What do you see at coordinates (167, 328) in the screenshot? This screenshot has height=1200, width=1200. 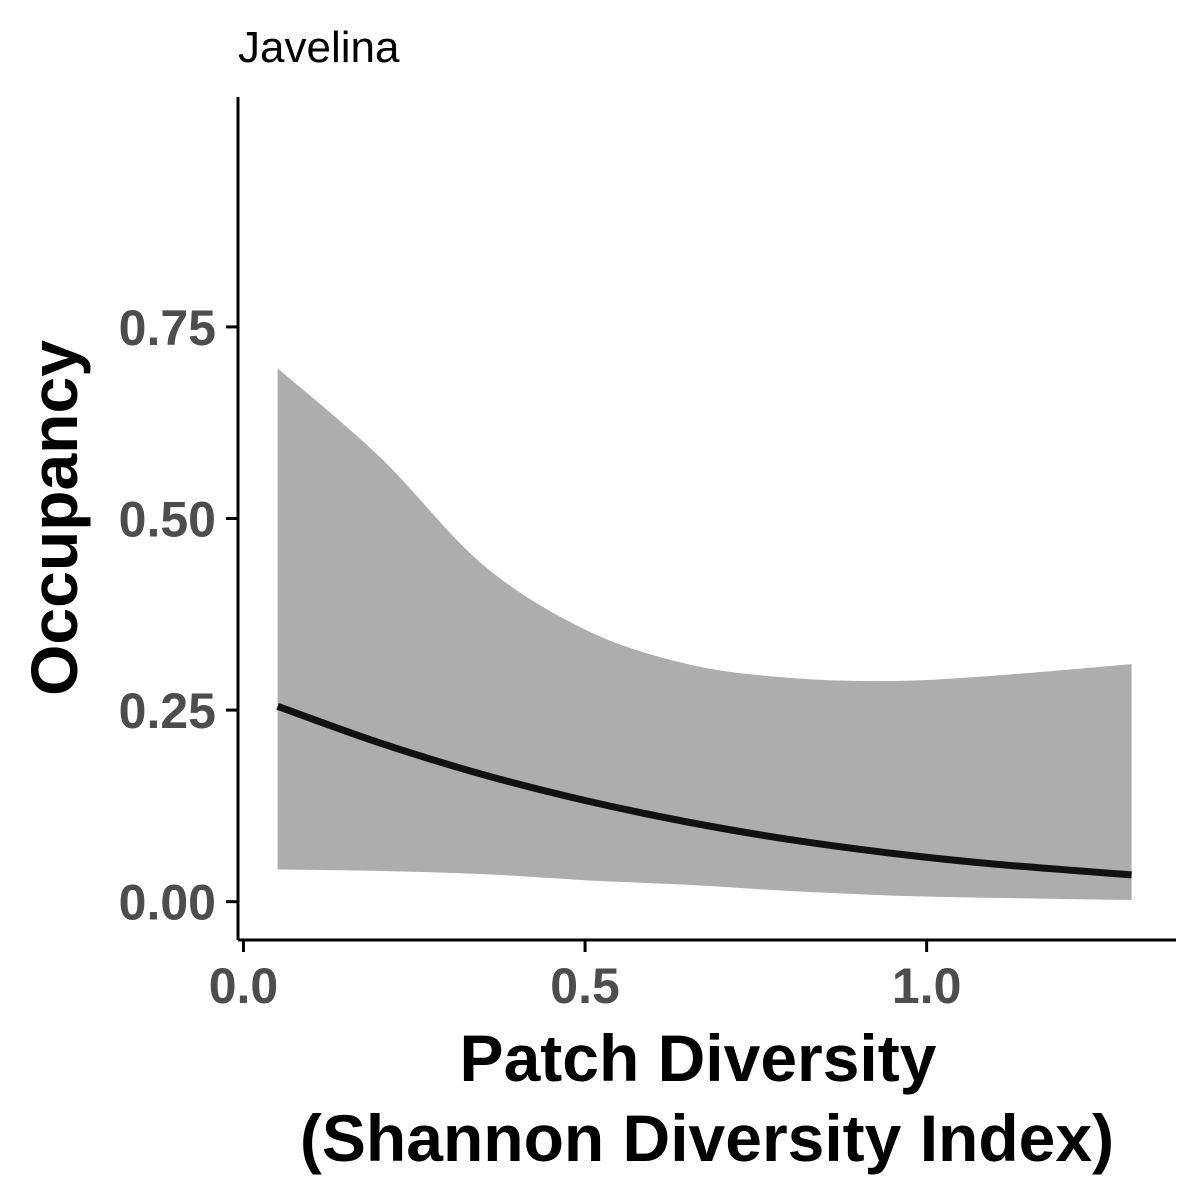 I see `y-tick-label: 0.75` at bounding box center [167, 328].